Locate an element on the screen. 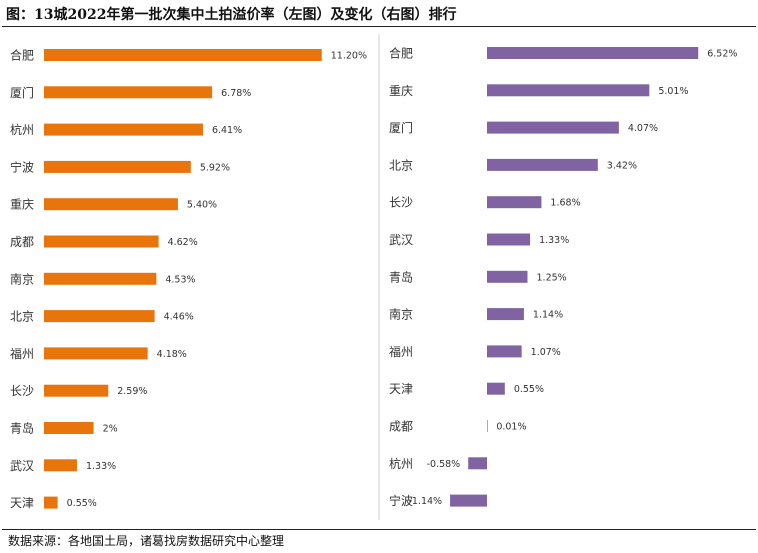  left-value-label: 4.62% is located at coordinates (183, 242).